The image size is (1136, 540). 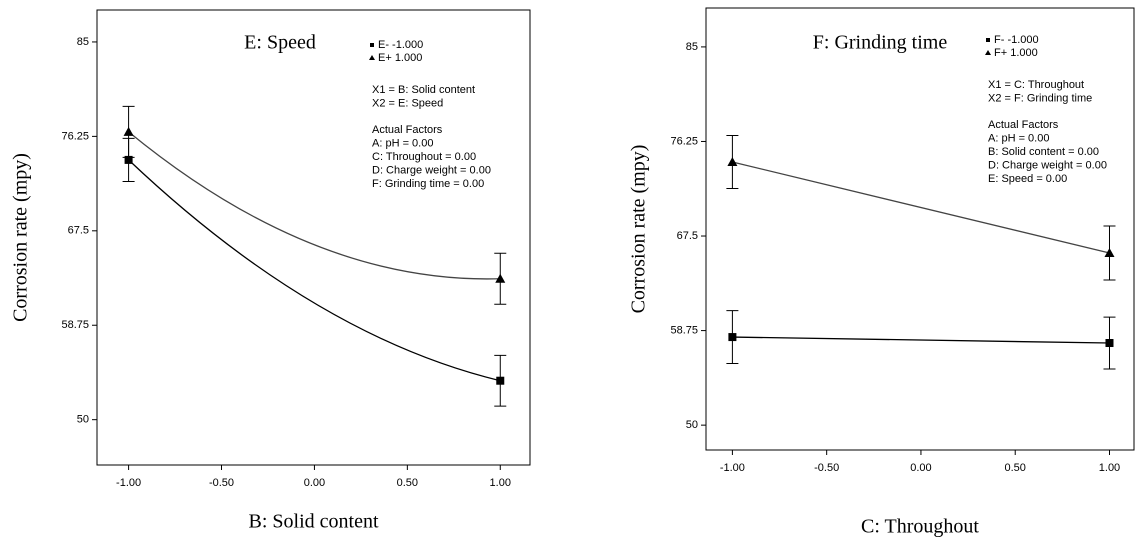 I want to click on annotation: F: Grinding time = 0.00, so click(x=428, y=184).